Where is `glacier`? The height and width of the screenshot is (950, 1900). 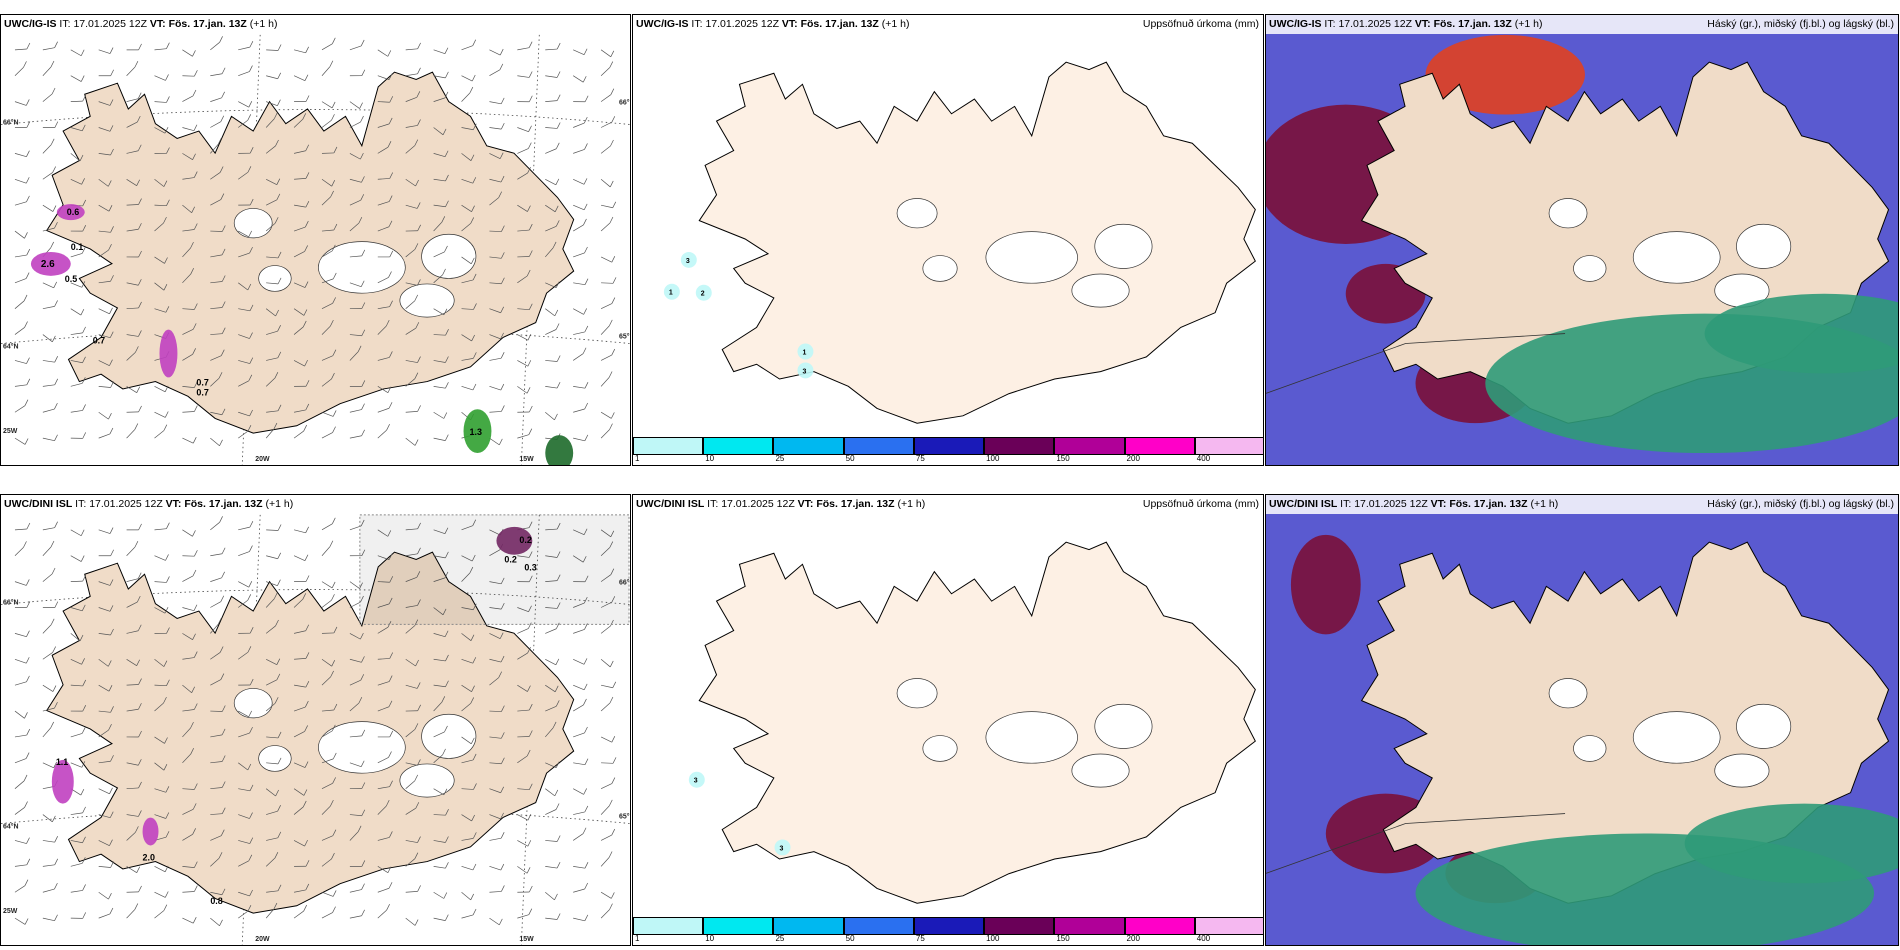 glacier is located at coordinates (427, 780).